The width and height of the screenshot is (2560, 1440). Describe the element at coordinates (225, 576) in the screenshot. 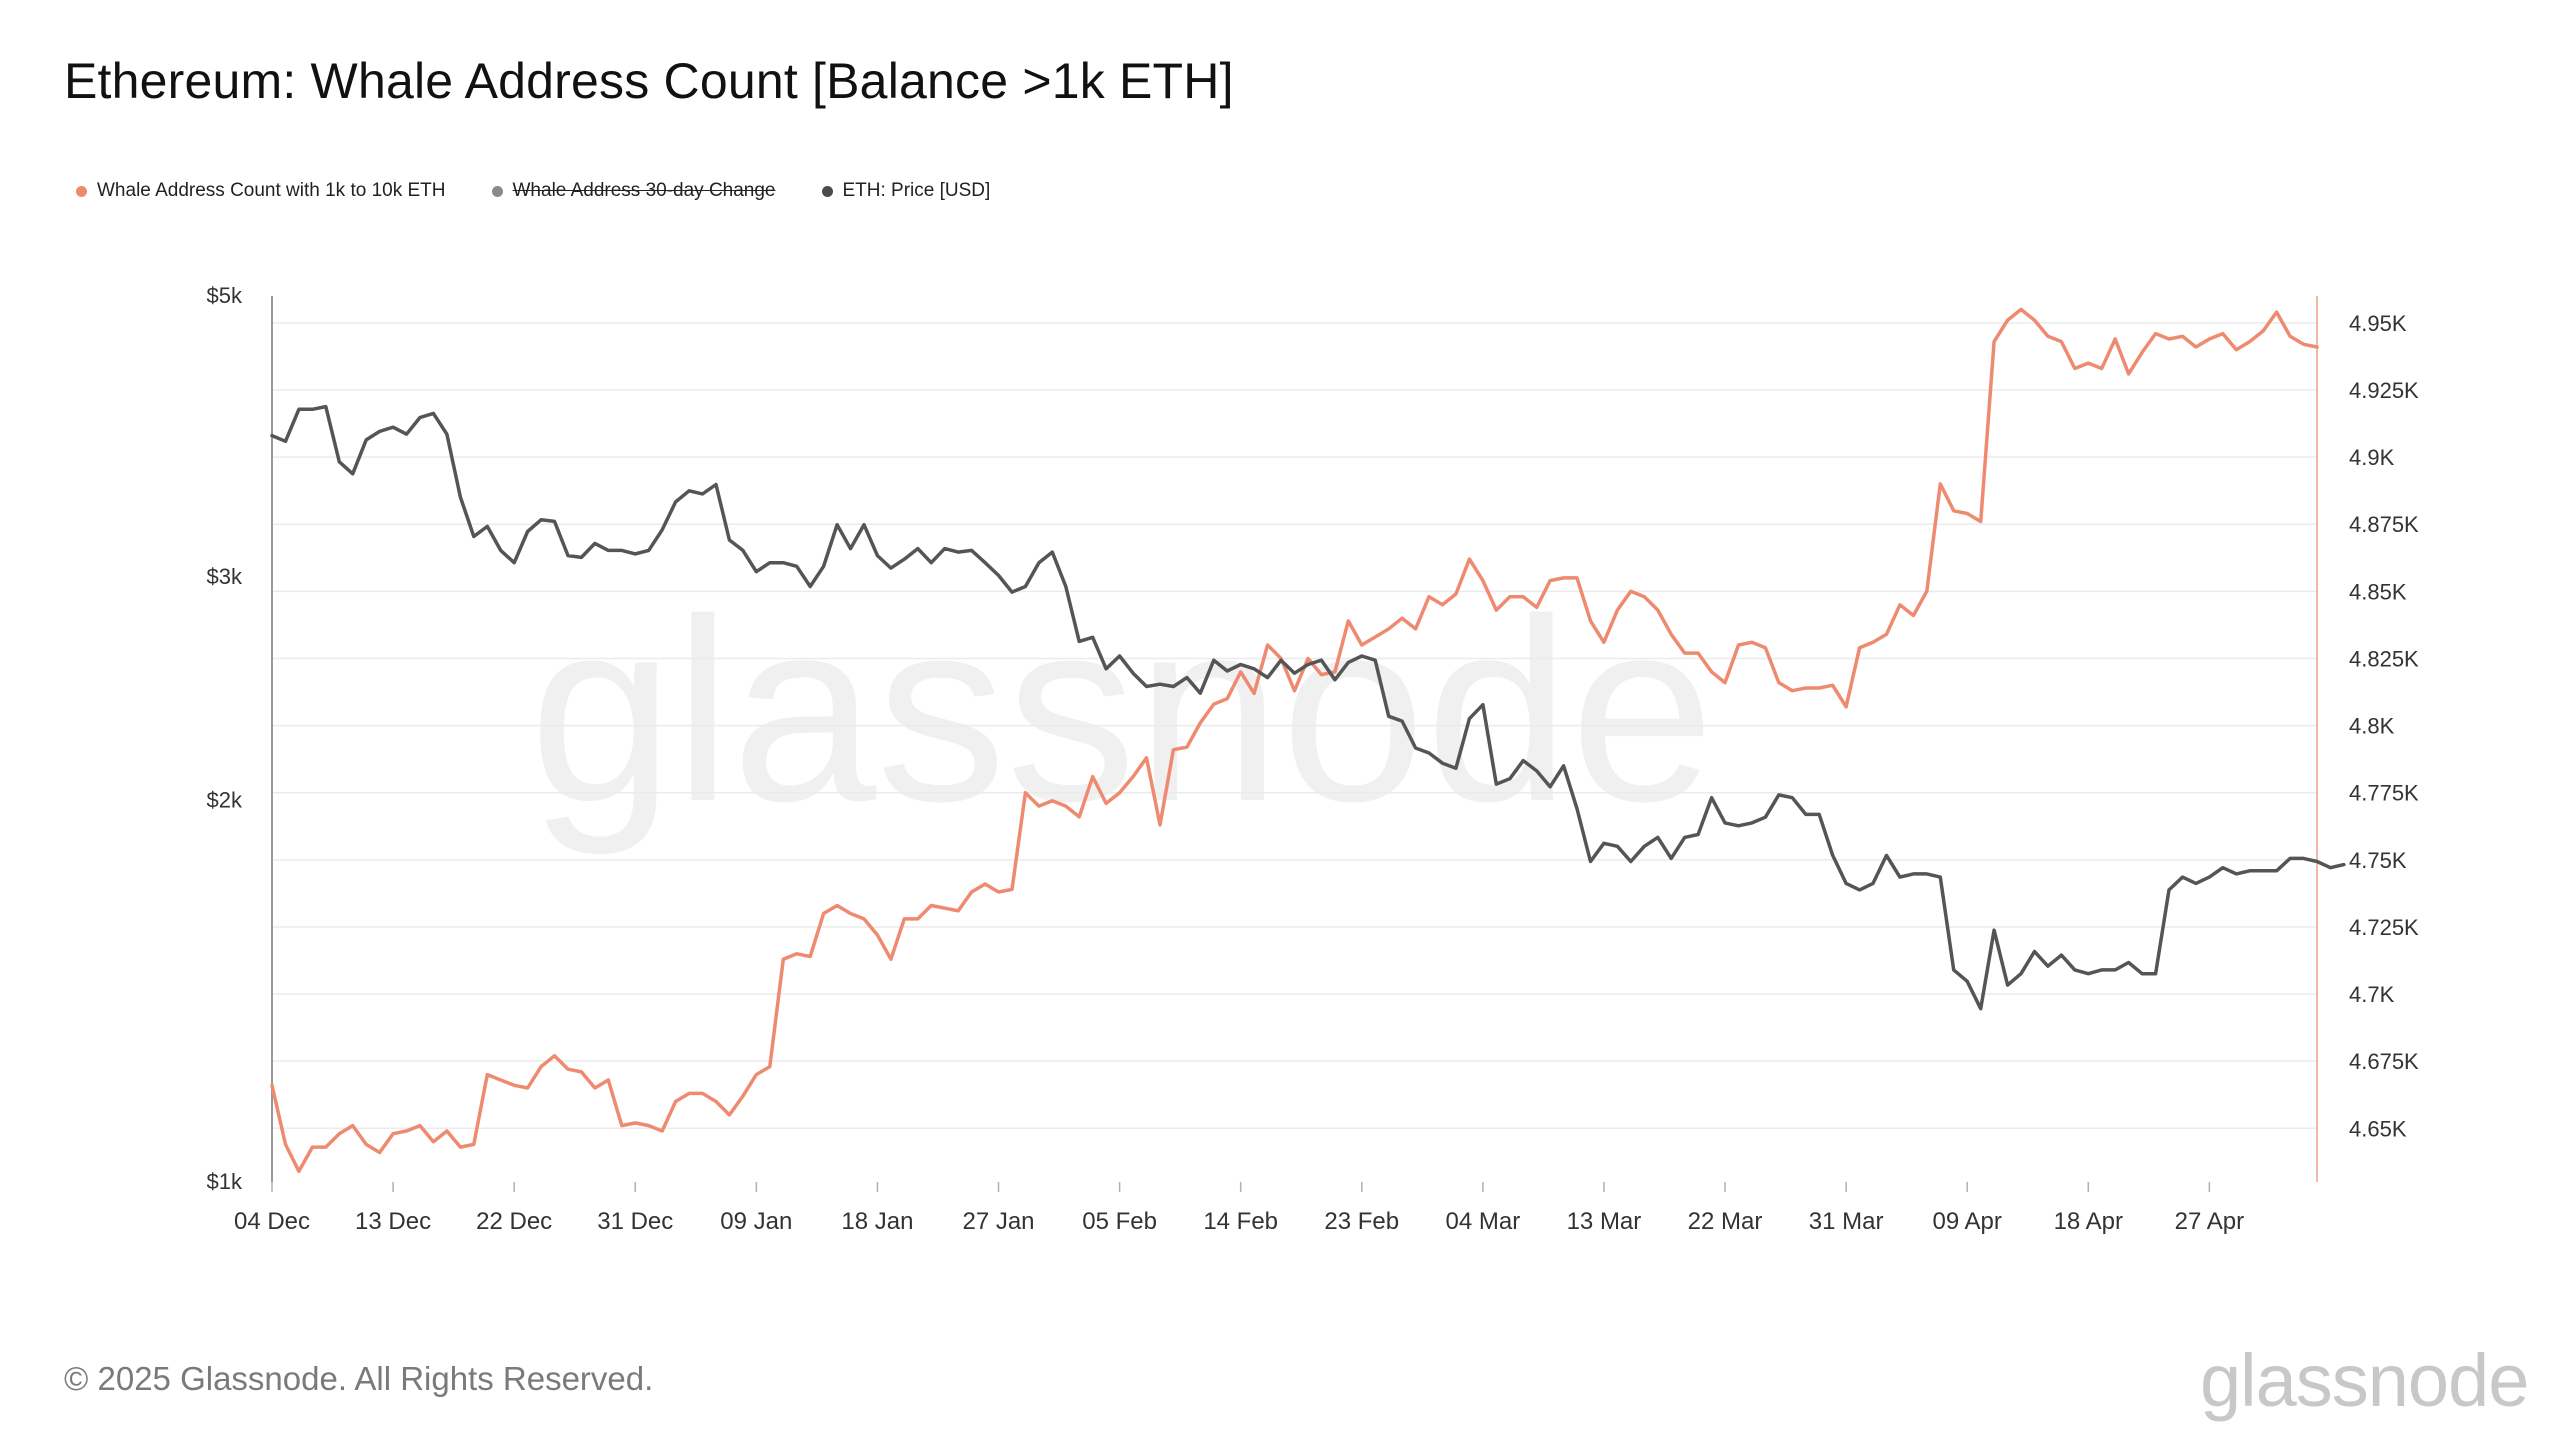

I see `left-axis-tick-label: $3k` at that location.